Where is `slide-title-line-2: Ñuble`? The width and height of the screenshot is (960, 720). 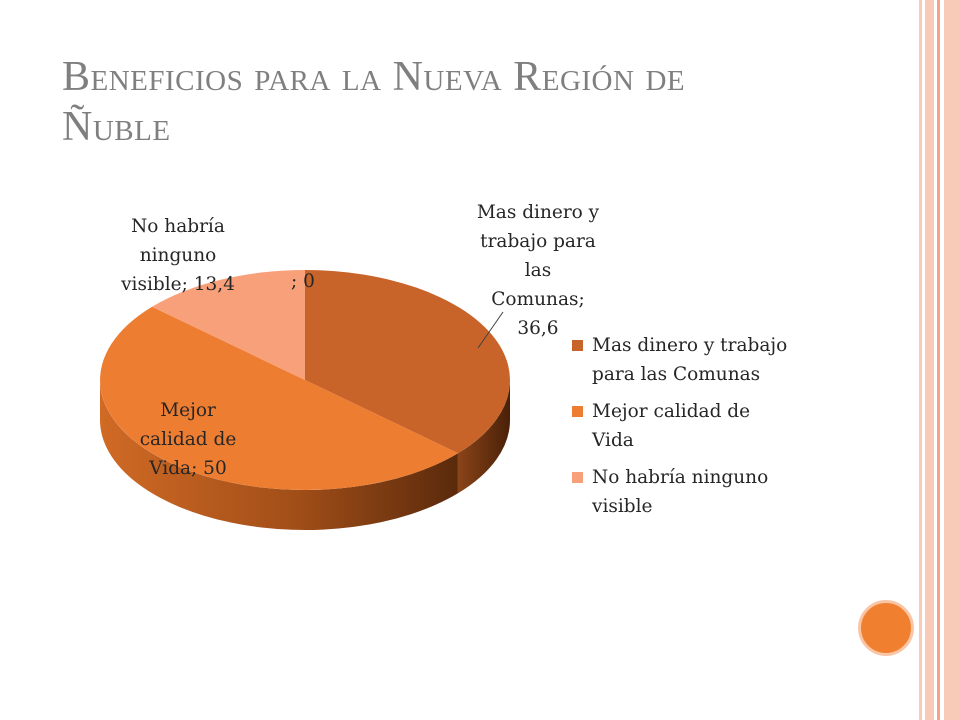
slide-title-line-2: Ñuble is located at coordinates (116, 127).